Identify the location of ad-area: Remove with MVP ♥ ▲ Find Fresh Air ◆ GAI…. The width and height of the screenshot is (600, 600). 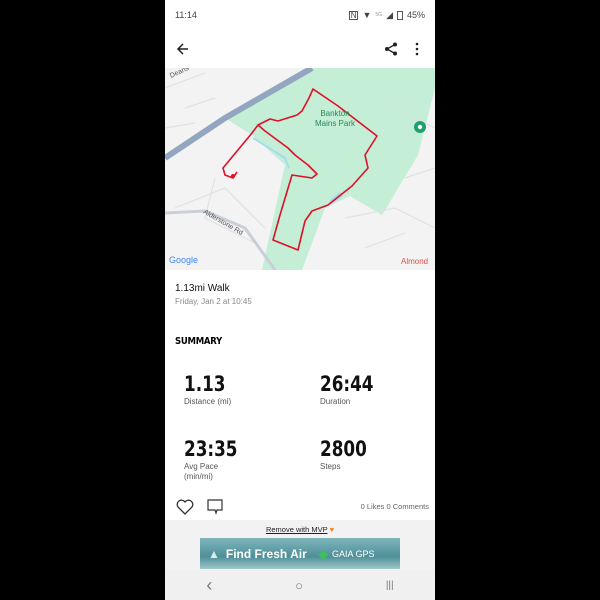
(300, 545).